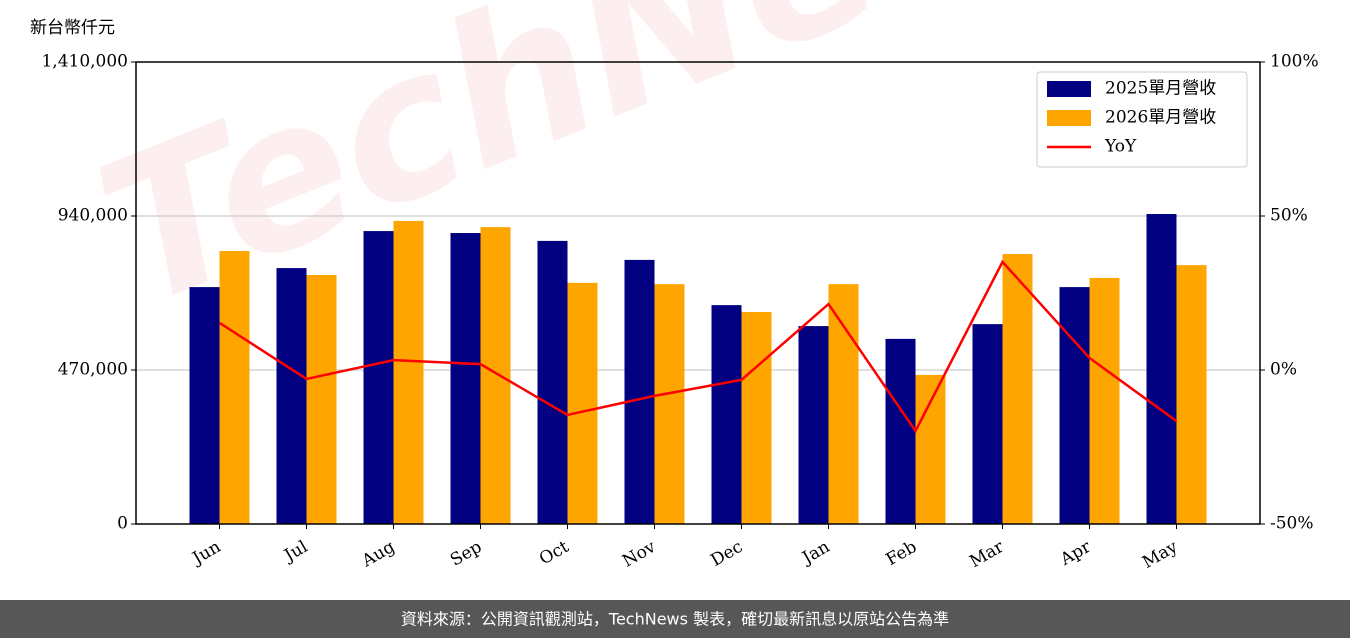  I want to click on footer: 資料來源：公開資訊觀測站，TechNews 製表，確切最新訊息以原站公告為準, so click(675, 619).